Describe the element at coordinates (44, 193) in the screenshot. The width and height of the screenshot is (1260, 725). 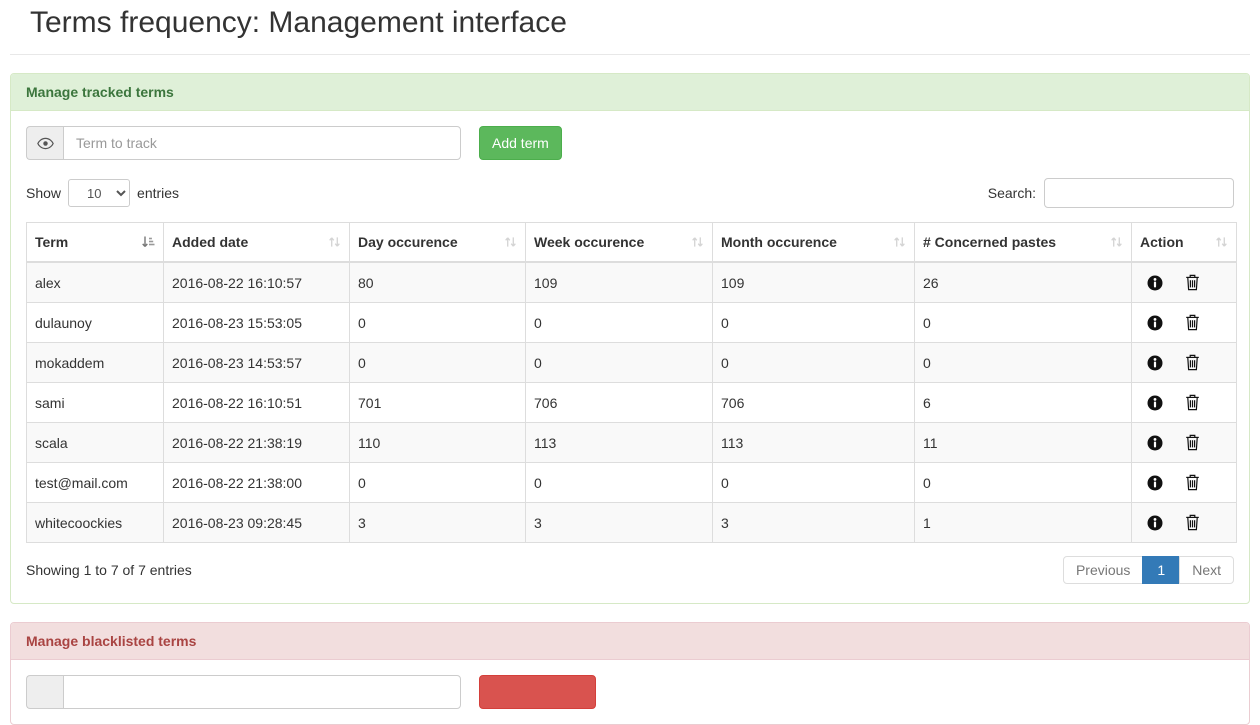
I see `show-label: Show` at that location.